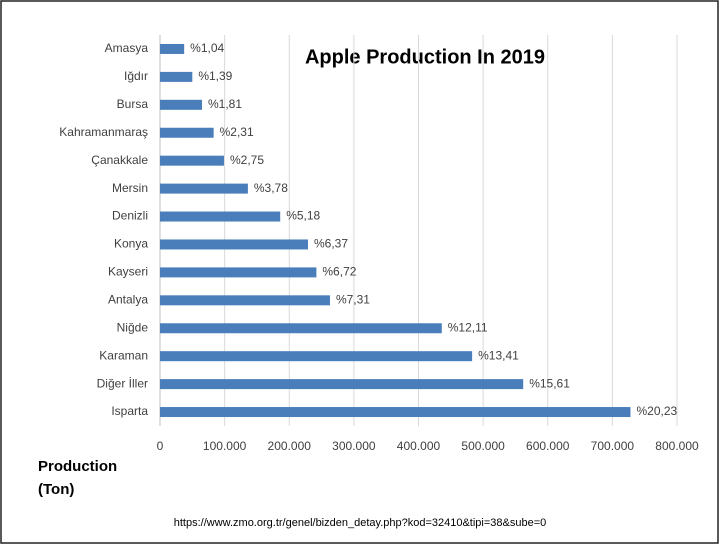  Describe the element at coordinates (613, 446) in the screenshot. I see `x-tick-label: 700.000` at that location.